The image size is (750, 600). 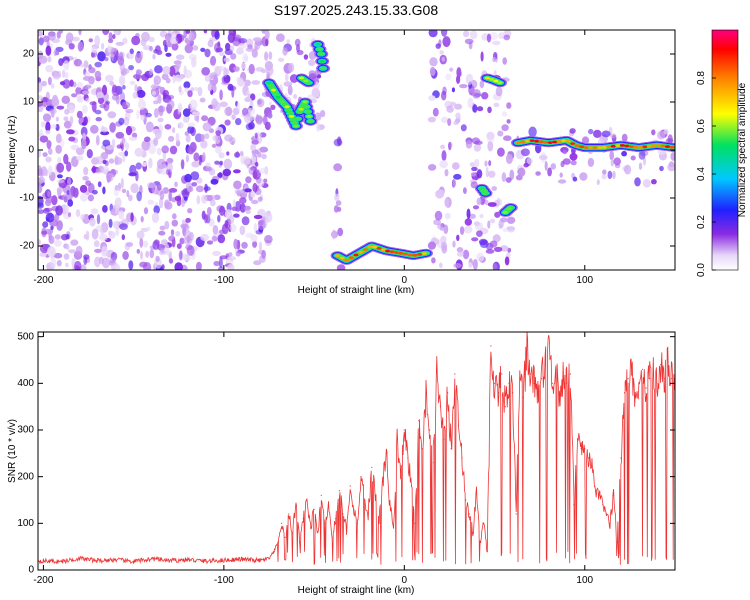 What do you see at coordinates (290, 104) in the screenshot?
I see `frequency-ridge` at bounding box center [290, 104].